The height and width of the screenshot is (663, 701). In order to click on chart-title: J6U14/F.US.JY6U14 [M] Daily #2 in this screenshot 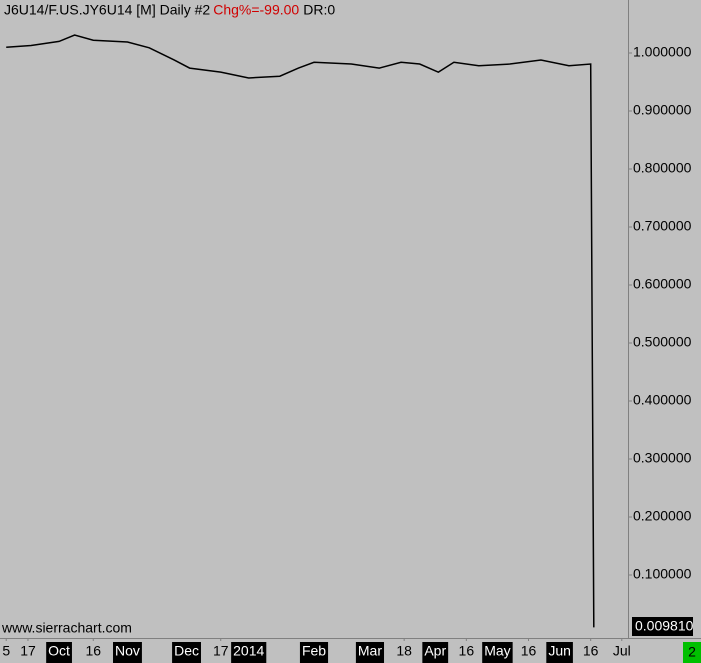, I will do `click(107, 10)`.